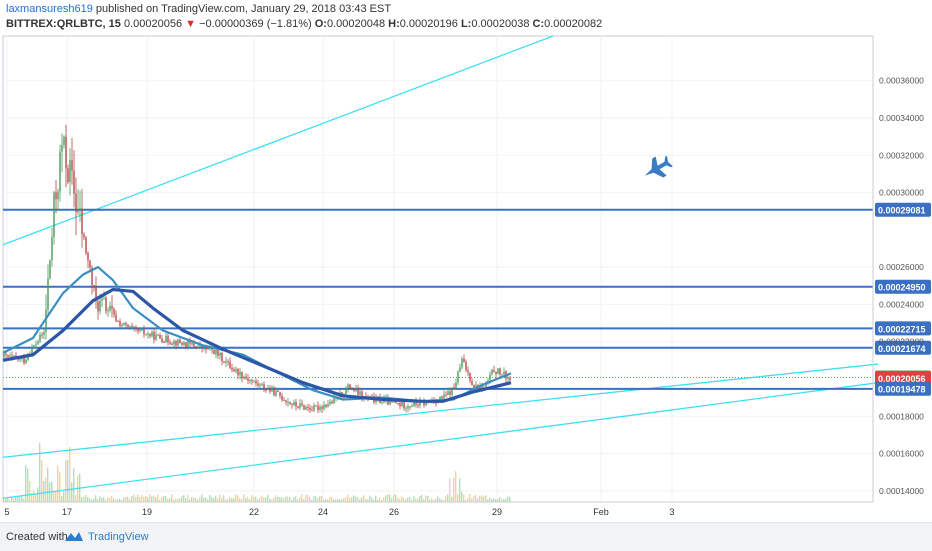 The height and width of the screenshot is (551, 932). What do you see at coordinates (466, 24) in the screenshot?
I see `low-label: L:` at bounding box center [466, 24].